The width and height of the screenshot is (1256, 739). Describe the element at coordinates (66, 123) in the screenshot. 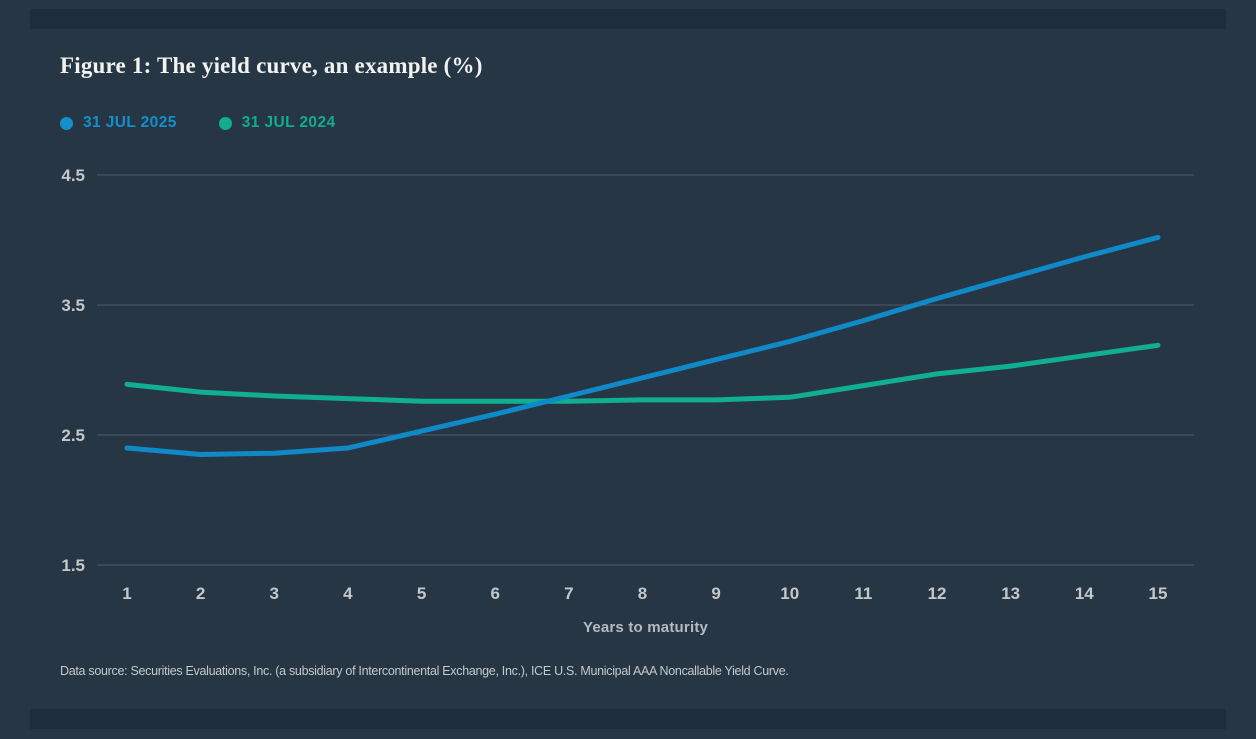

I see `legend-dot-2025-icon` at that location.